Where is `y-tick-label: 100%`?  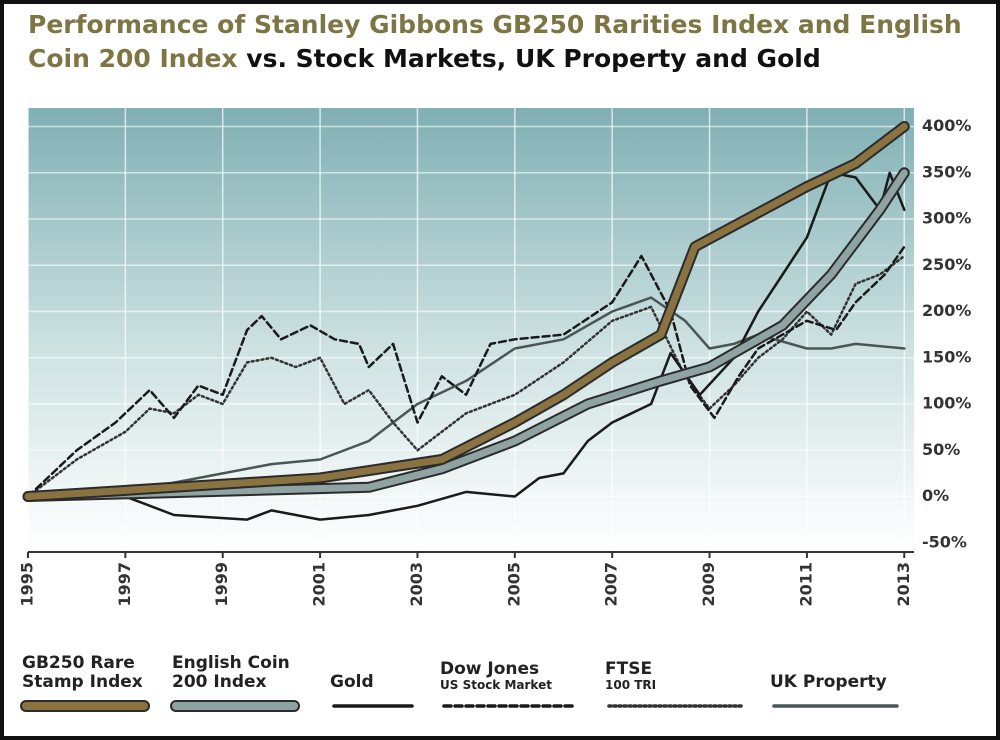
y-tick-label: 100% is located at coordinates (946, 403).